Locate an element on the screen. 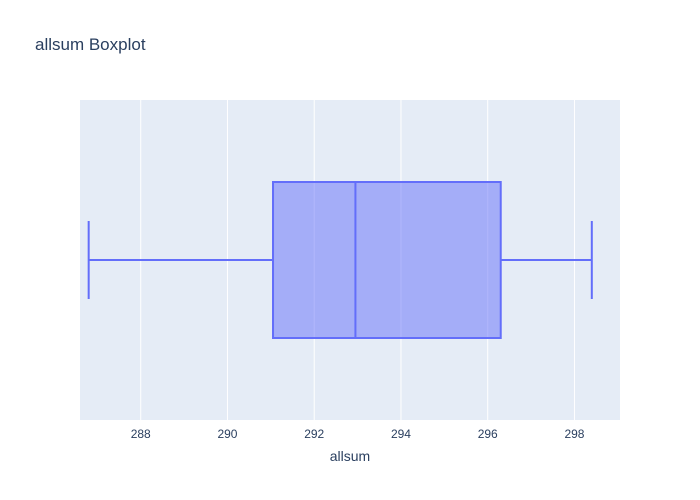  chart-title: allsum Boxplot is located at coordinates (90, 44).